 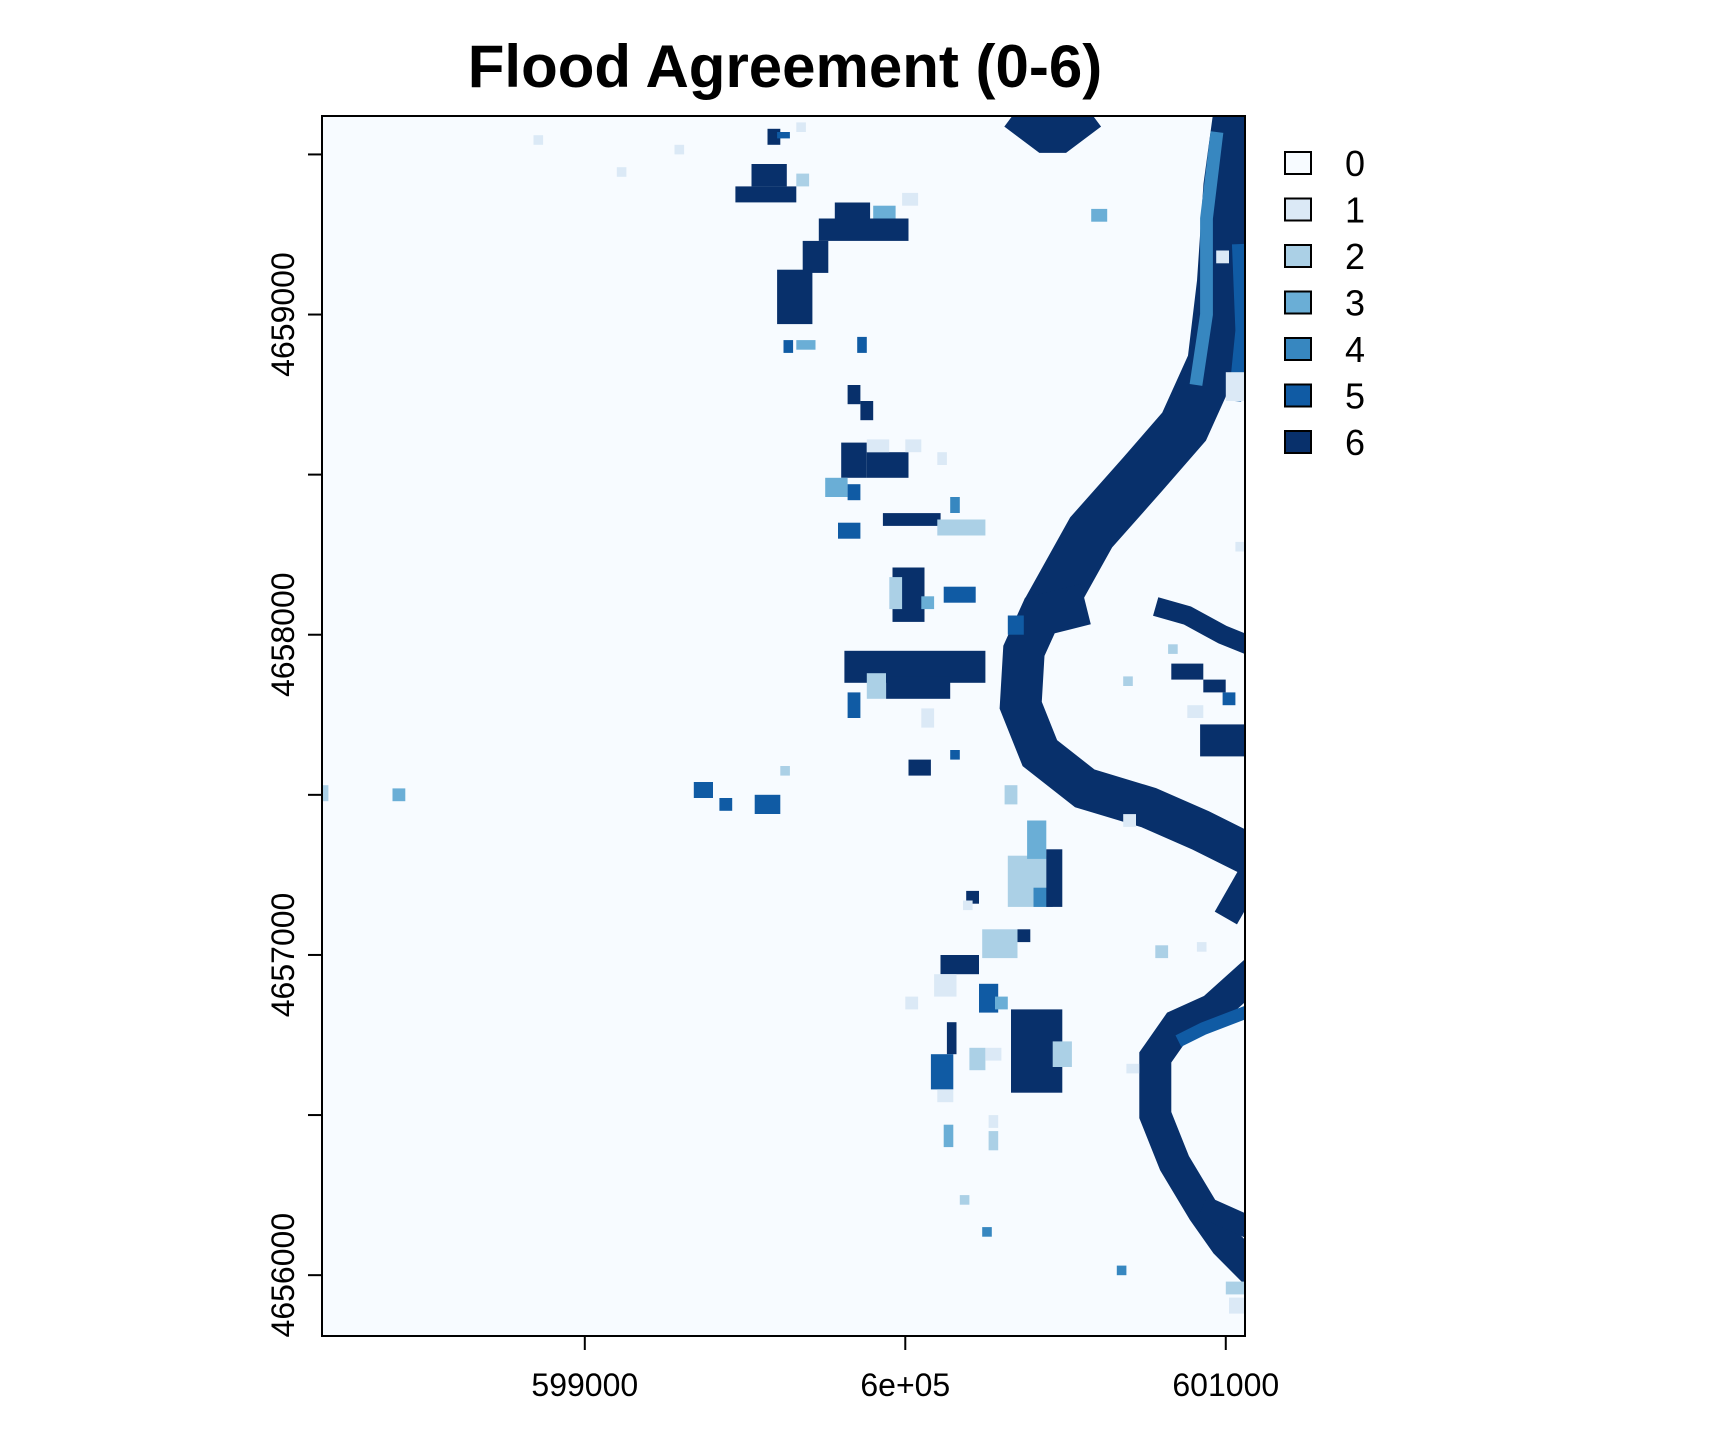 I want to click on x-tick-label-0: 599000, so click(x=584, y=1385).